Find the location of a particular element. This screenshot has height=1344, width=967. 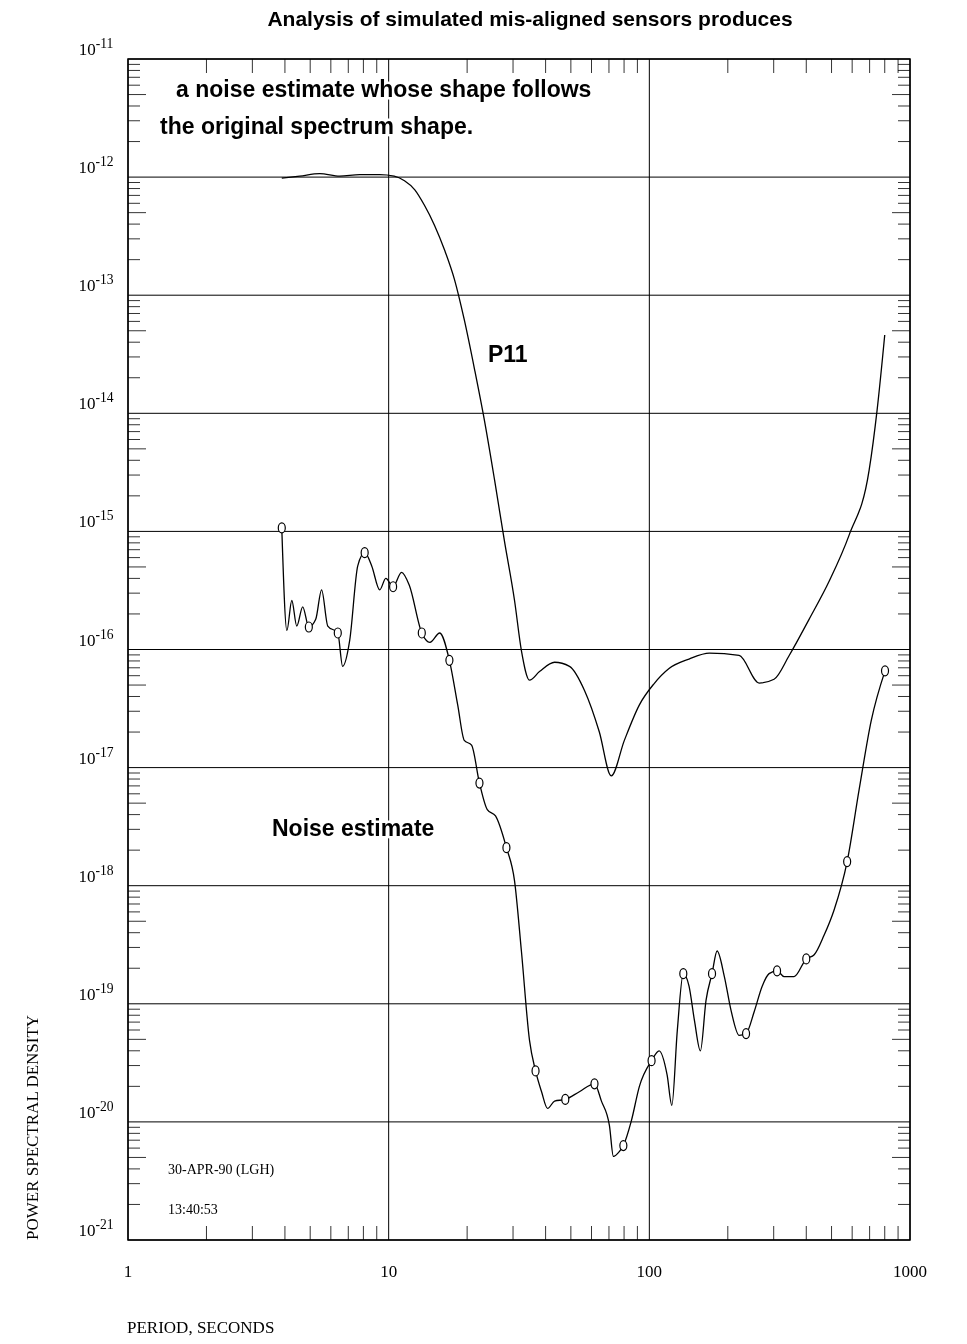

series-label: P11 is located at coordinates (508, 354).